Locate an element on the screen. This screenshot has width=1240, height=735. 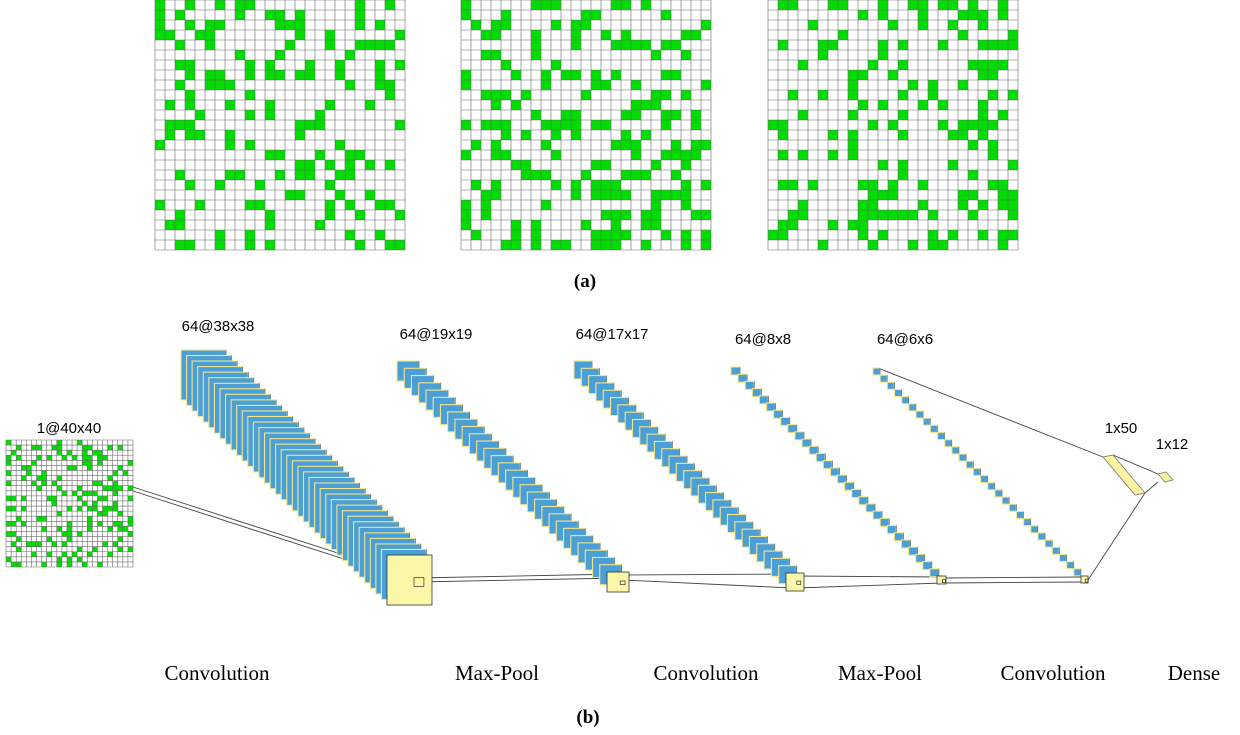
input-grid is located at coordinates (69, 503).